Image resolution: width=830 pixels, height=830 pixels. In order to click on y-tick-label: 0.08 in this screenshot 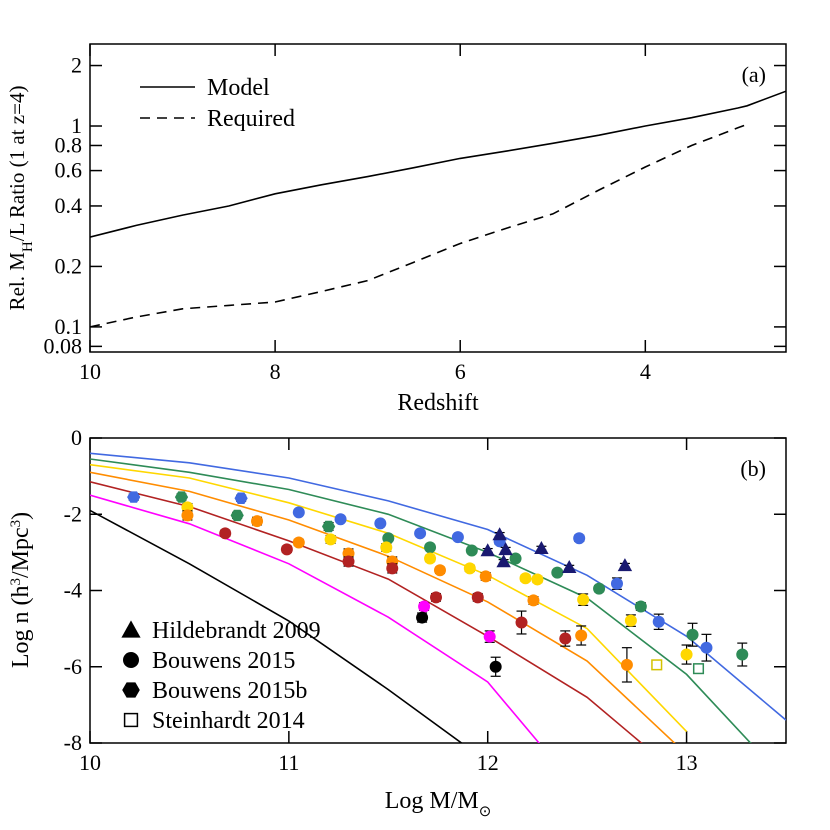, I will do `click(63, 345)`.